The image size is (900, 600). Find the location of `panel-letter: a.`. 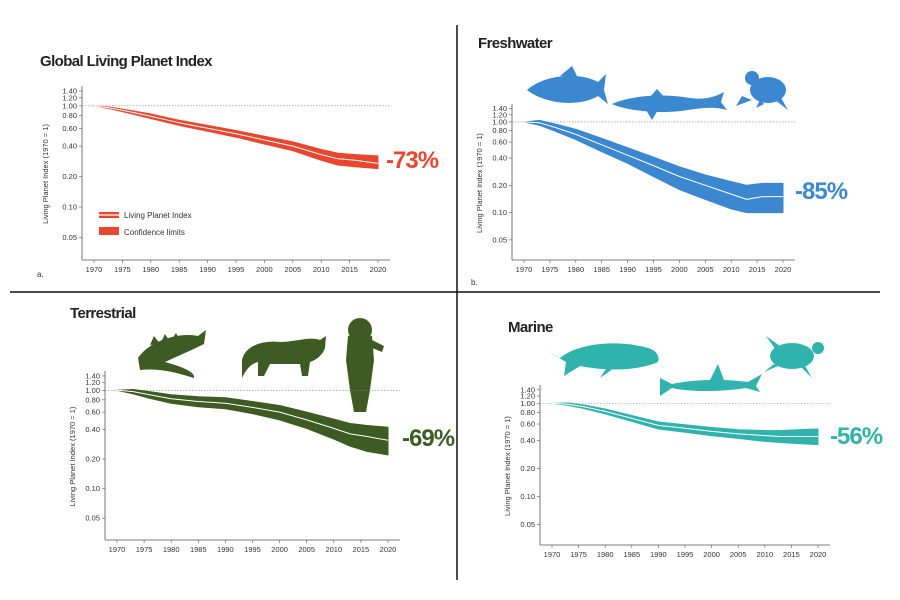

panel-letter: a. is located at coordinates (40, 274).